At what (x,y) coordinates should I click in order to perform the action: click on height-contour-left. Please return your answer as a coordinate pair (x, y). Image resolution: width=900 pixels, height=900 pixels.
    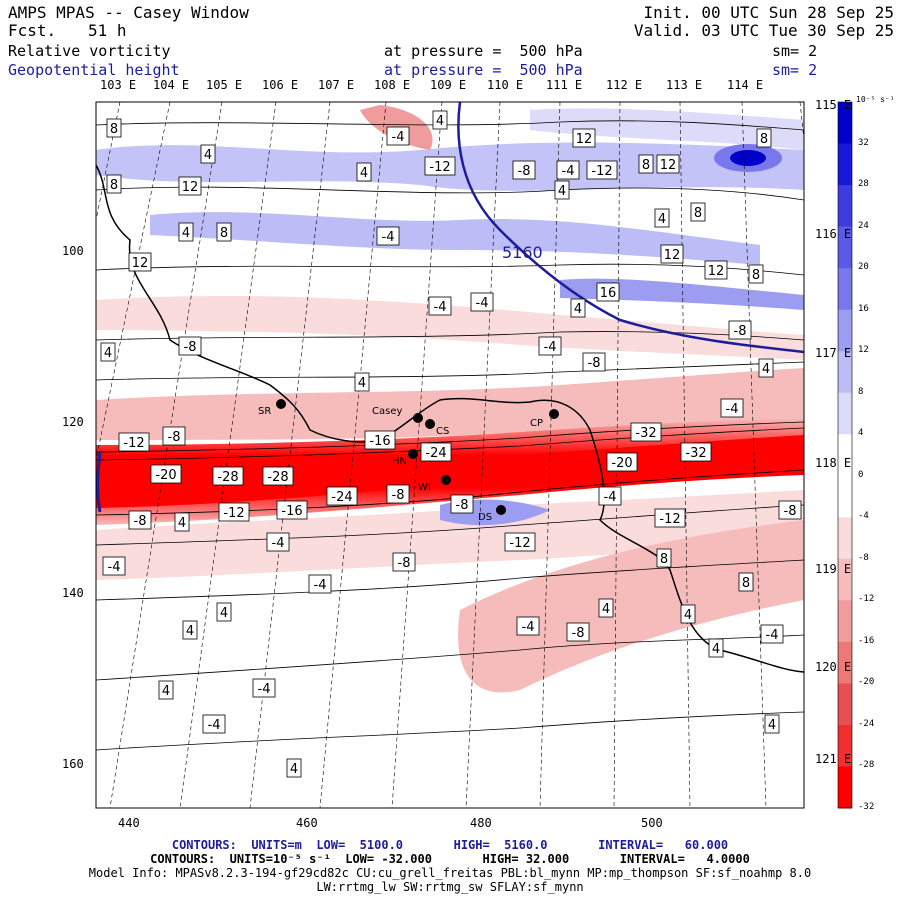
    Looking at the image, I should click on (99, 482).